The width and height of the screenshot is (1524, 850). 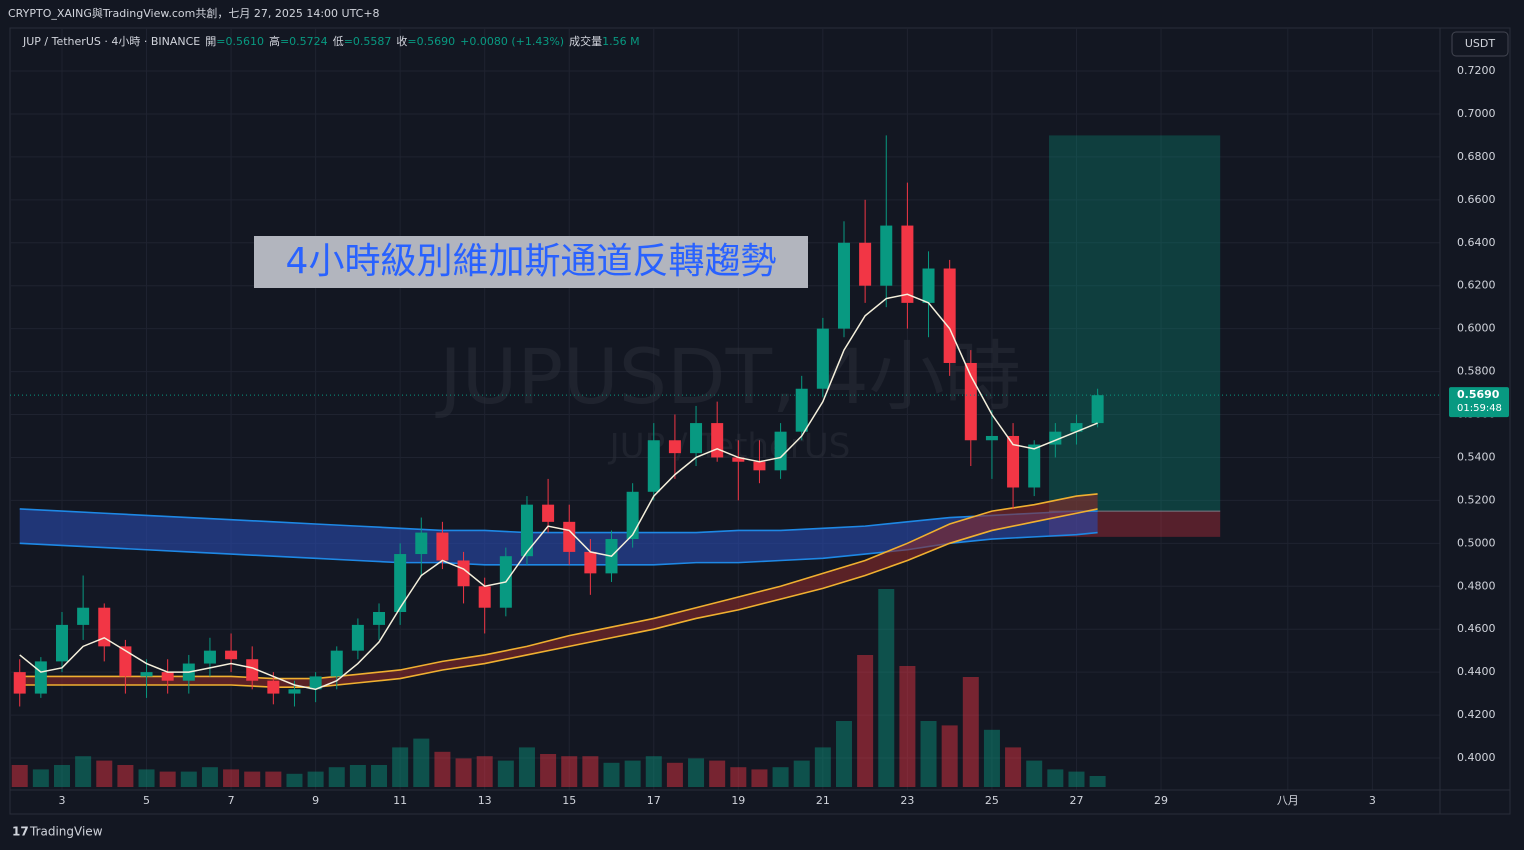 I want to click on annotation-box, so click(x=531, y=262).